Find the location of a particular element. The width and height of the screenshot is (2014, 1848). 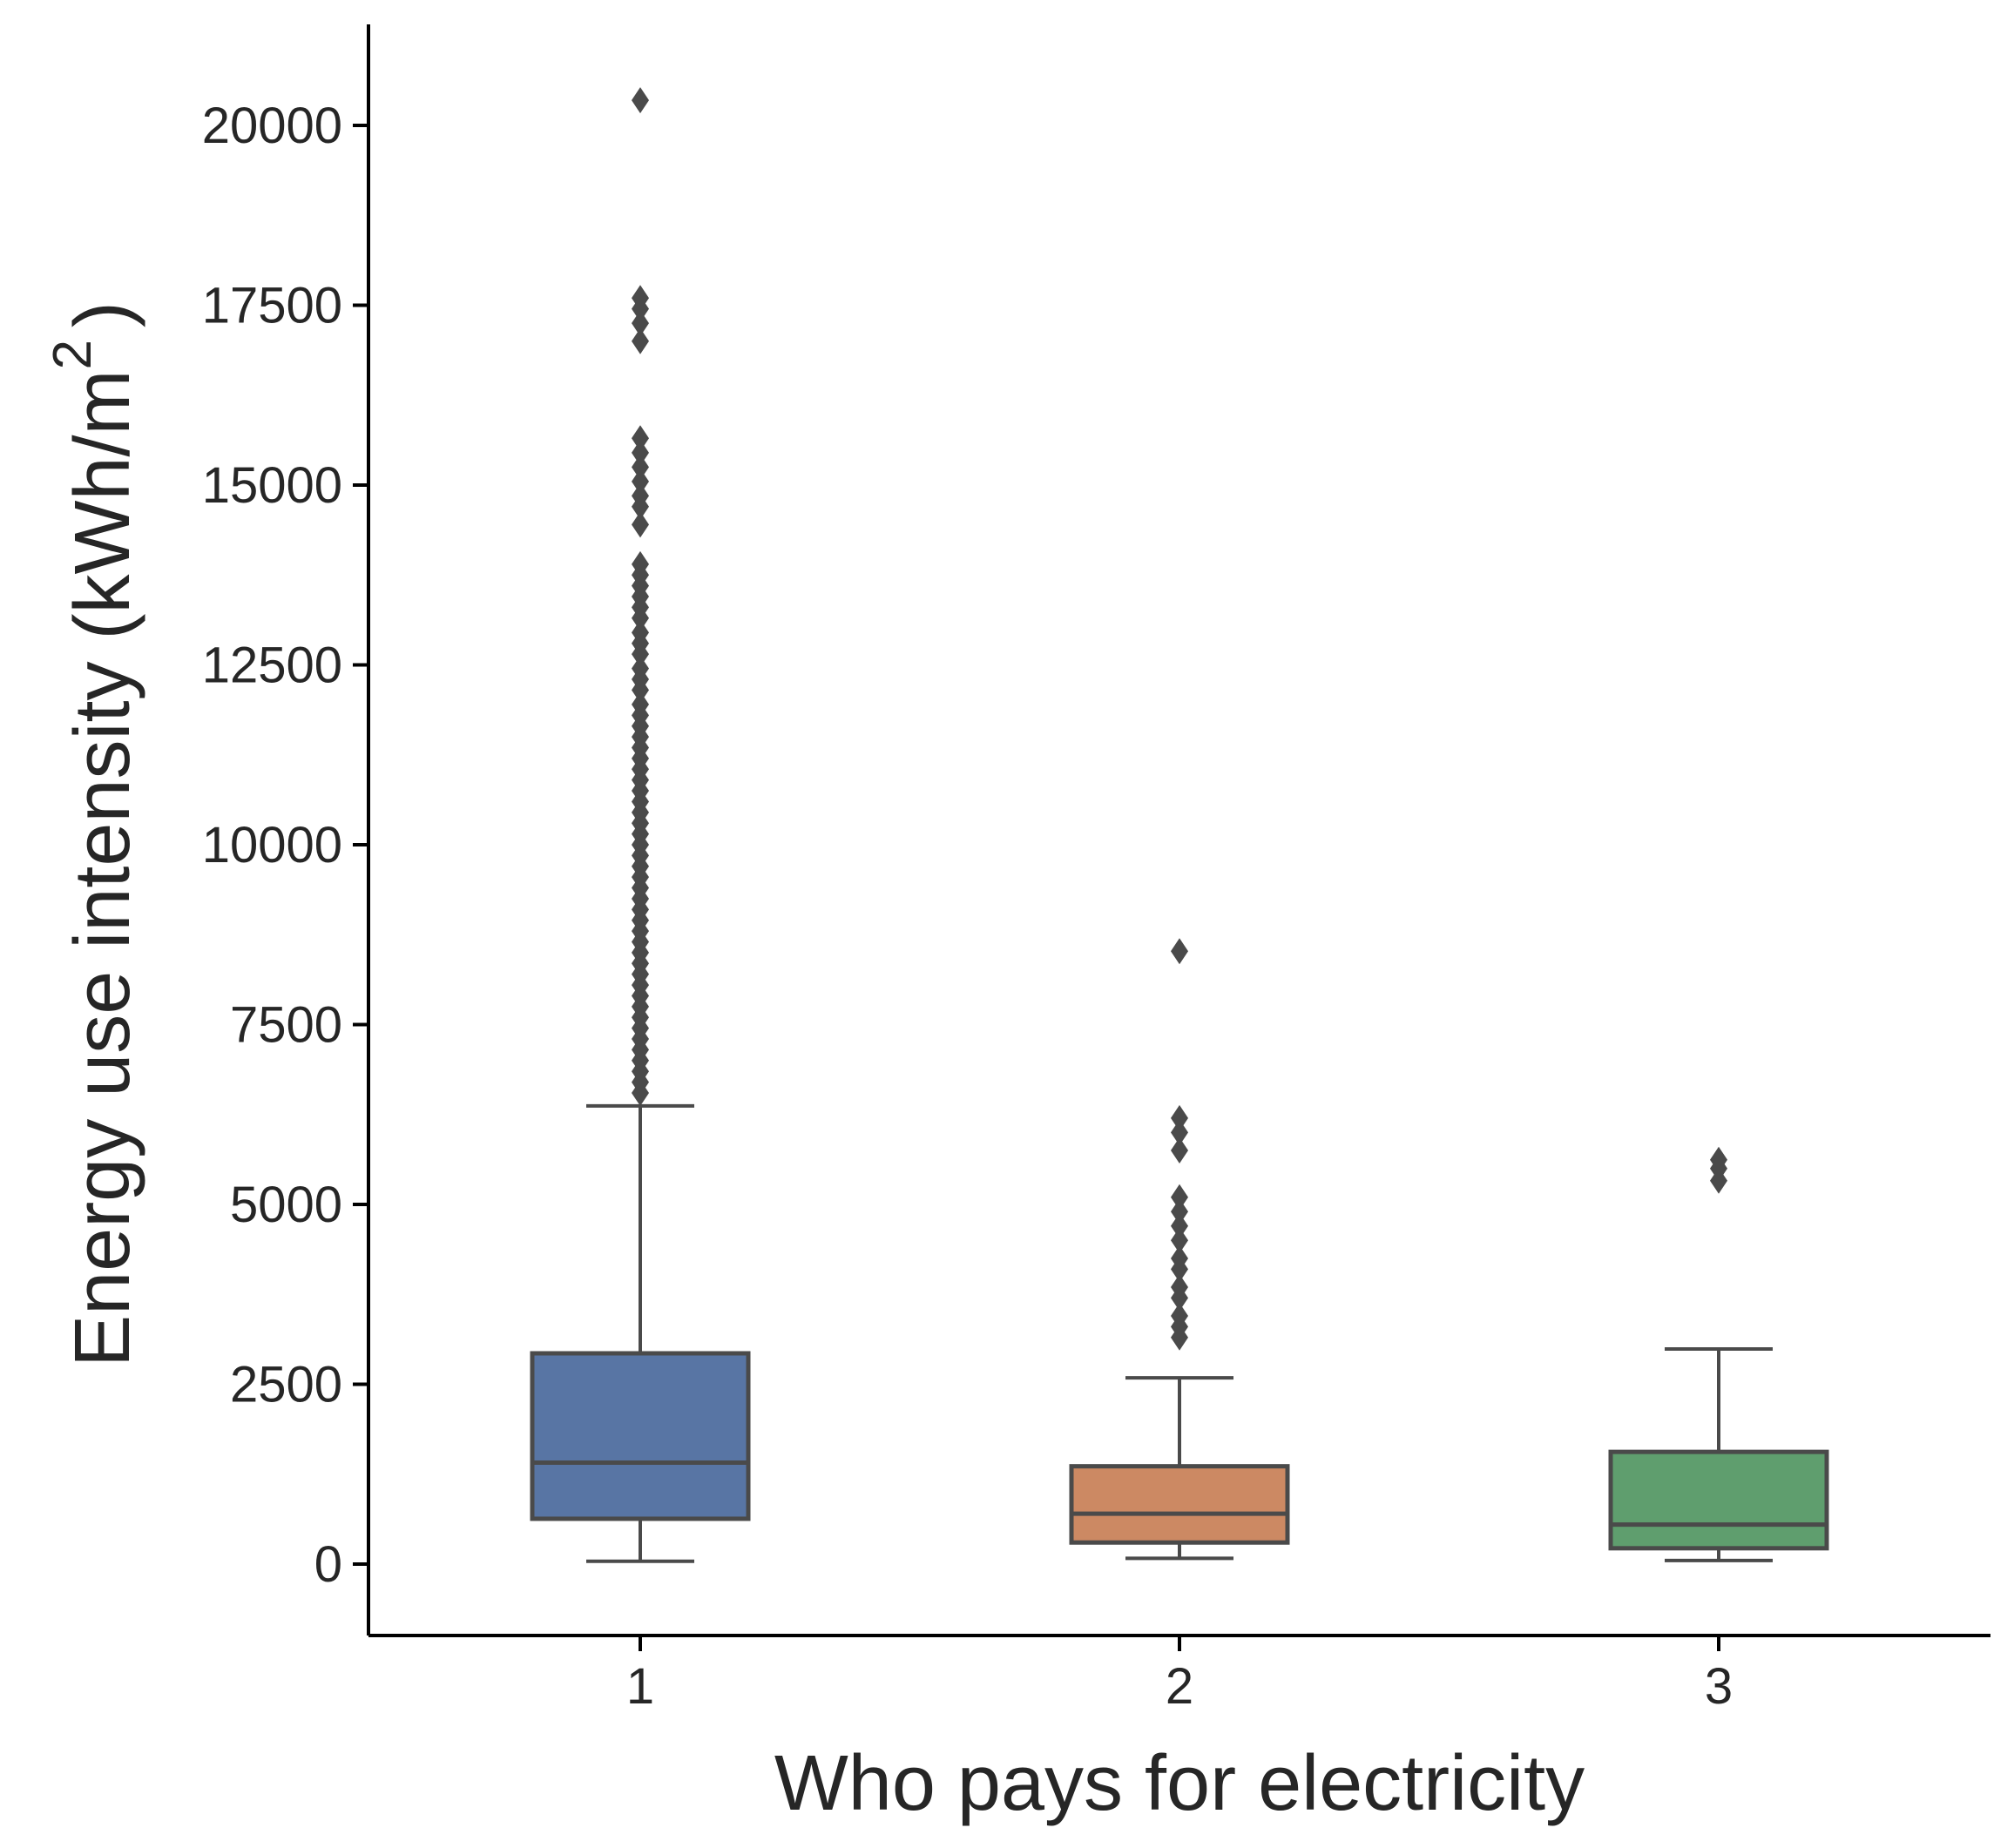

y-tick-label: 2500 is located at coordinates (286, 1385).